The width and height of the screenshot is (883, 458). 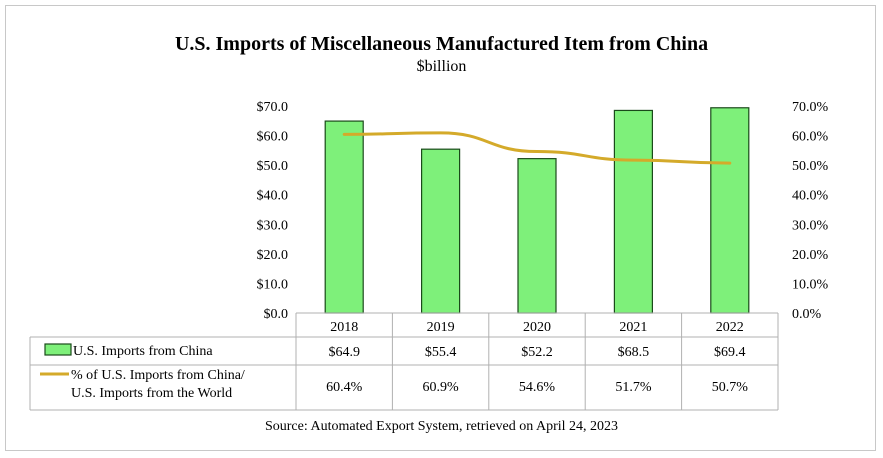 I want to click on line-value-label: 60.4%, so click(x=344, y=387).